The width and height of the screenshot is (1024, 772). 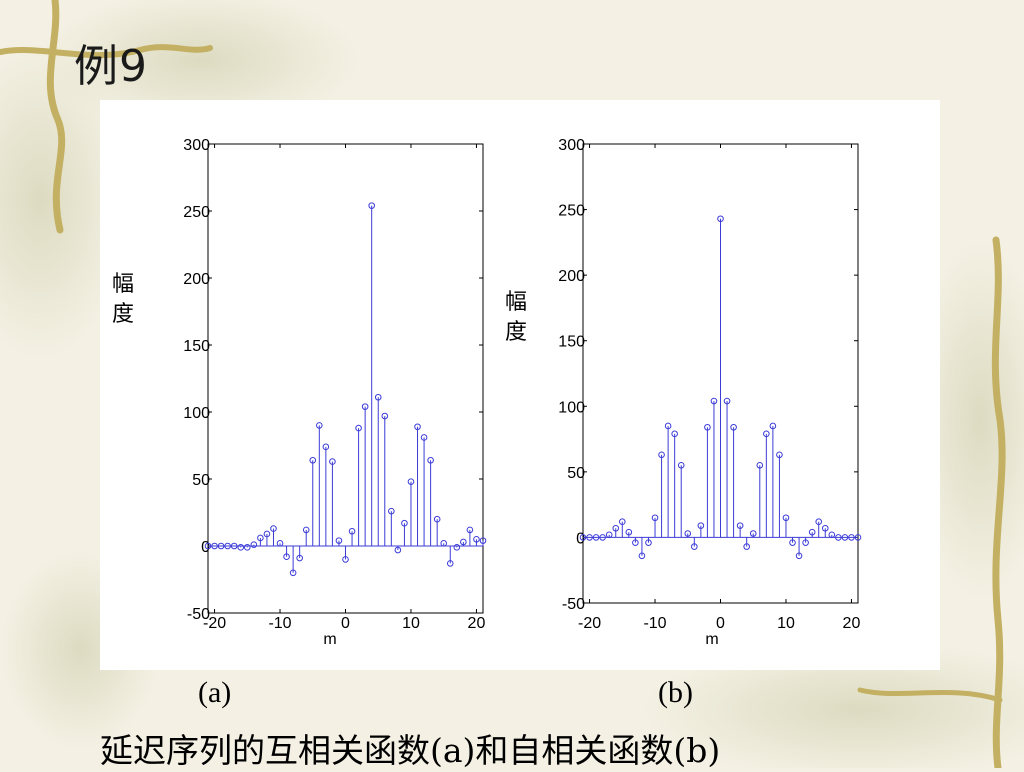 I want to click on figure-caption: 延迟序列的互相关函数(a)和自相关函数(b), so click(x=410, y=750).